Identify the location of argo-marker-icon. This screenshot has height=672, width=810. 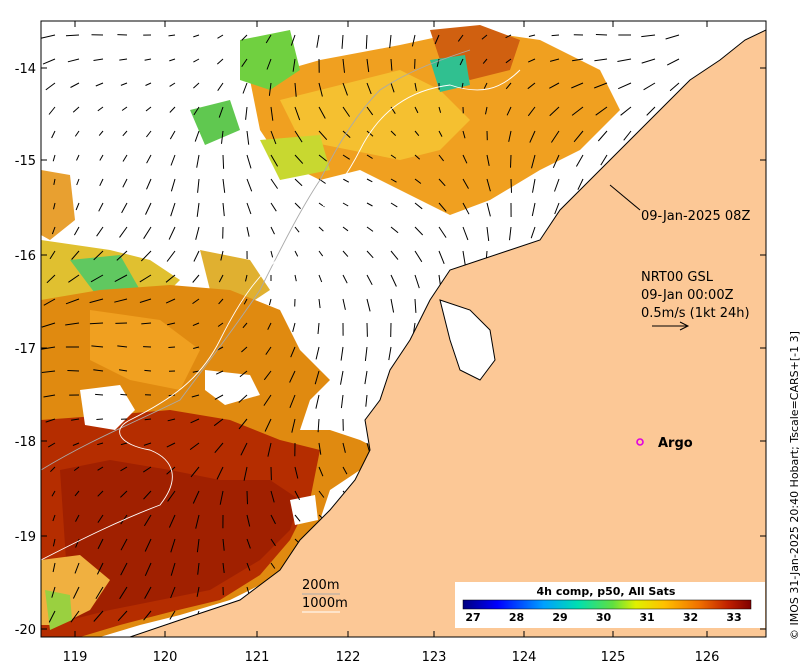
(640, 442).